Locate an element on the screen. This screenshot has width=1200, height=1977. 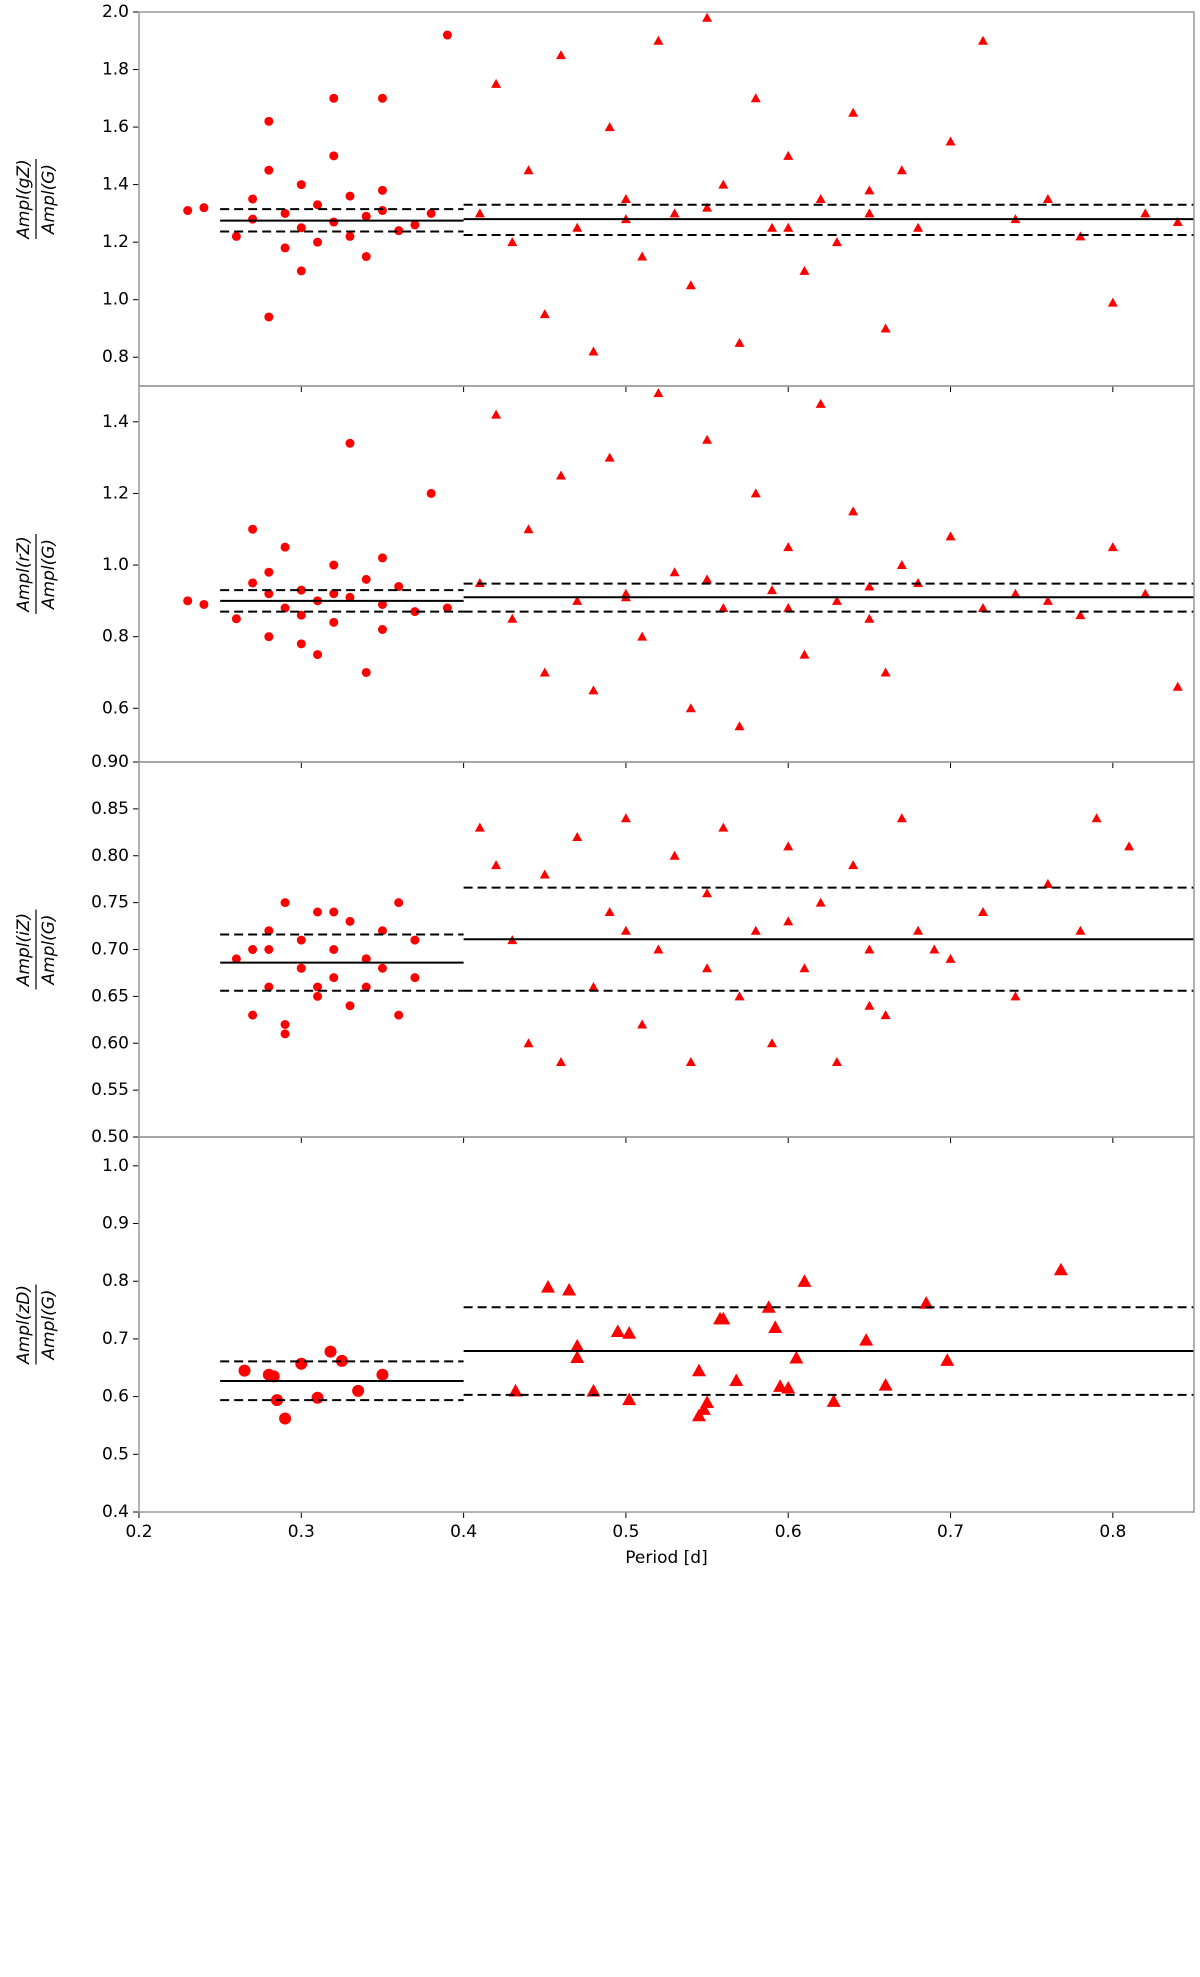
y-tick-label: 0.85 is located at coordinates (110, 809).